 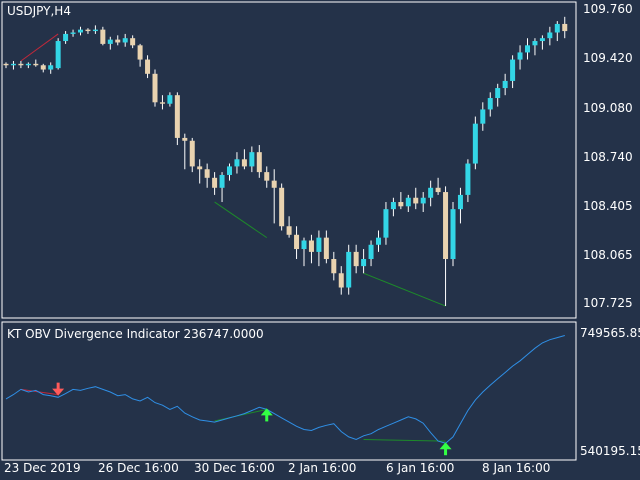 What do you see at coordinates (39, 11) in the screenshot?
I see `symbol-label: USDJPY,H4` at bounding box center [39, 11].